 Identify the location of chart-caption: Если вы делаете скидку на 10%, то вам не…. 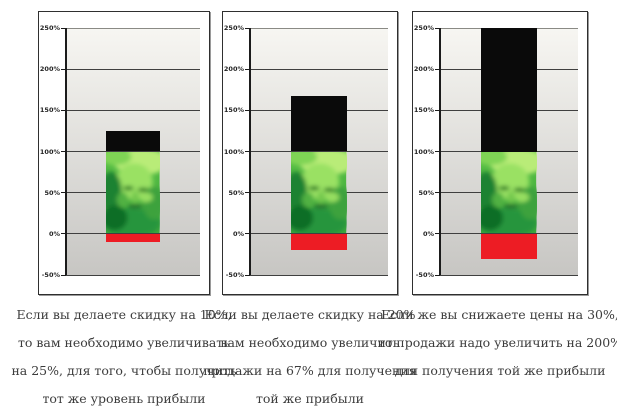
(124, 356).